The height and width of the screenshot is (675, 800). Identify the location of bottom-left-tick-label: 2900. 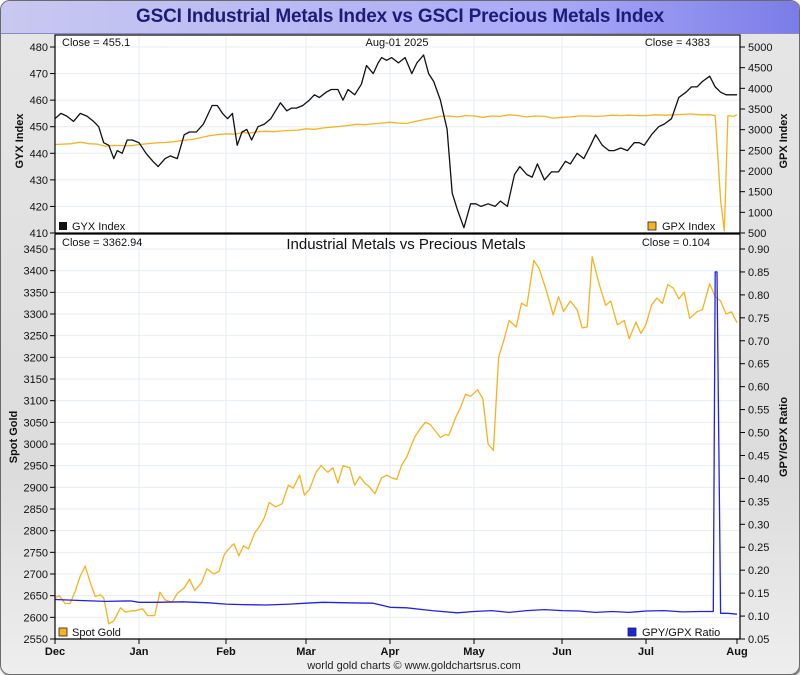
(36, 488).